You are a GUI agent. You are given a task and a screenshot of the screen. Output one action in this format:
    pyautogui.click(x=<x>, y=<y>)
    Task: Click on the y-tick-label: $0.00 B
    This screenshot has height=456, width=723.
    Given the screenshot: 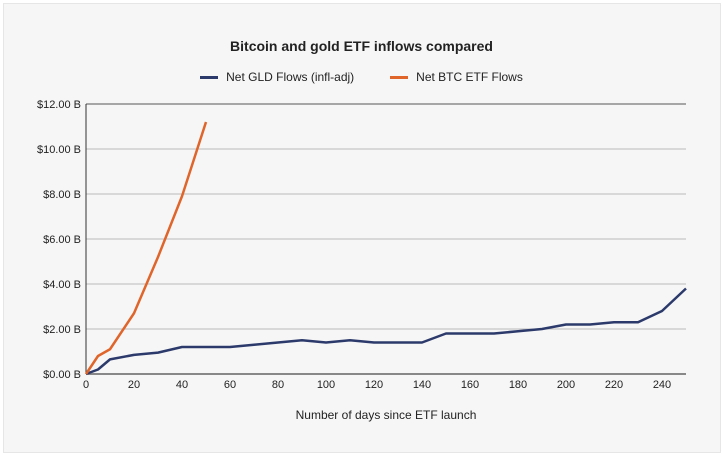 What is the action you would take?
    pyautogui.click(x=62, y=375)
    